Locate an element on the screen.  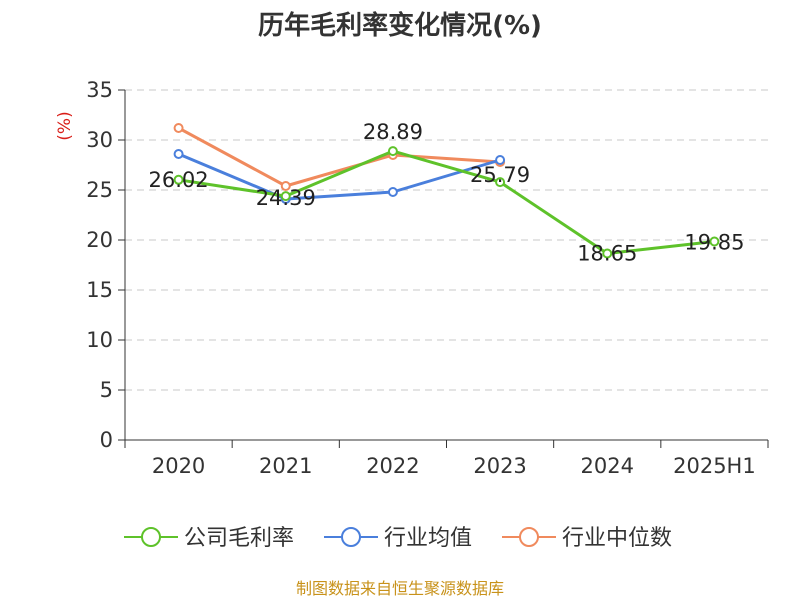
y-tick-label: 10 is located at coordinates (99, 340).